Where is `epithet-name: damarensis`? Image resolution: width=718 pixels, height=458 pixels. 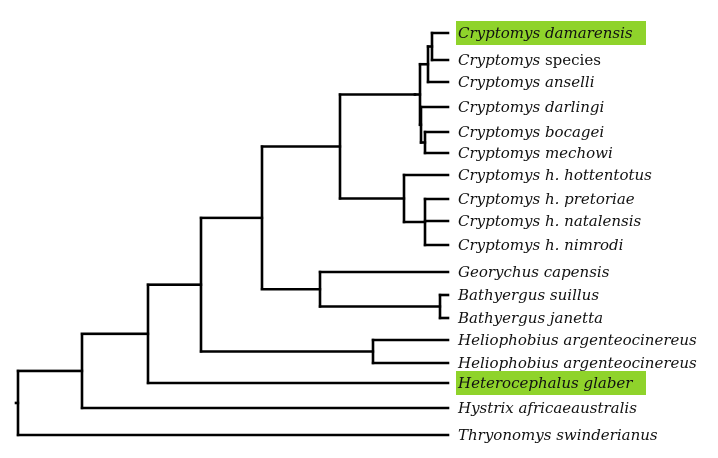 epithet-name: damarensis is located at coordinates (586, 33).